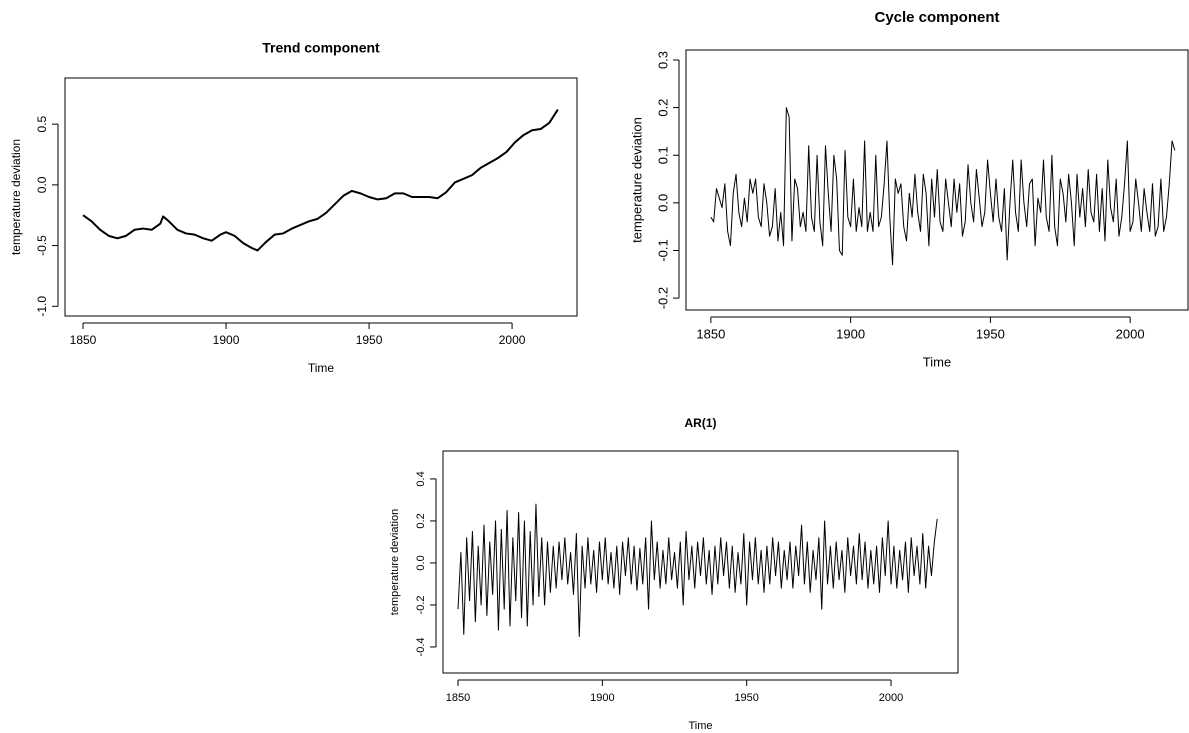  I want to click on chart-title: AR(1), so click(701, 423).